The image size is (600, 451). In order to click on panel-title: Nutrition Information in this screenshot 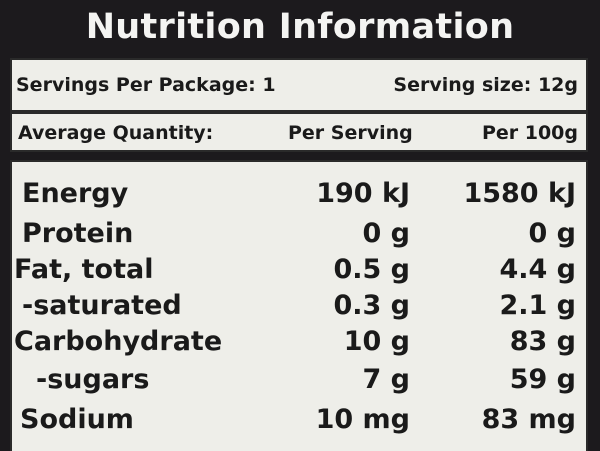, I will do `click(300, 27)`.